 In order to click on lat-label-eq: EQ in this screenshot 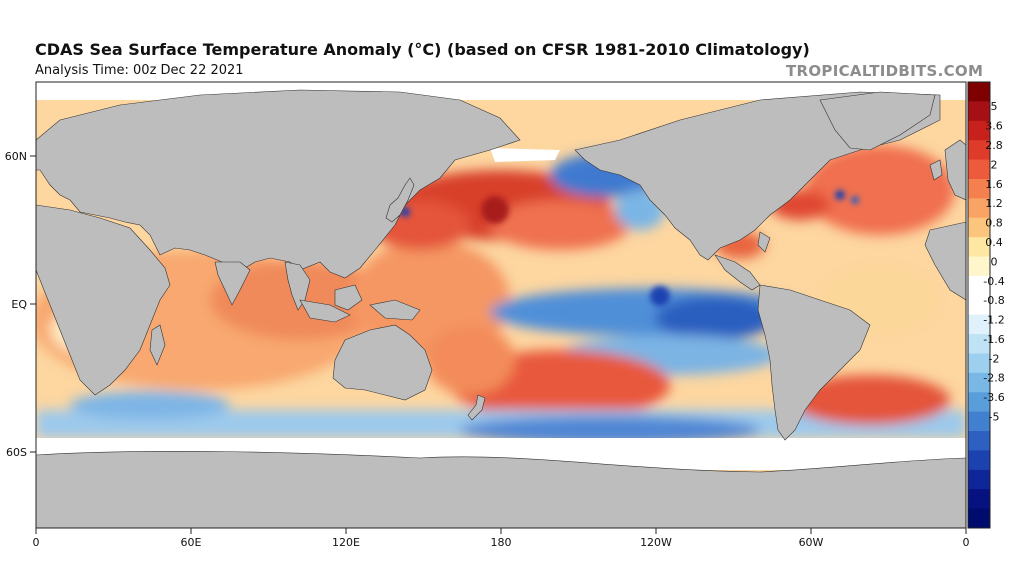, I will do `click(19, 304)`.